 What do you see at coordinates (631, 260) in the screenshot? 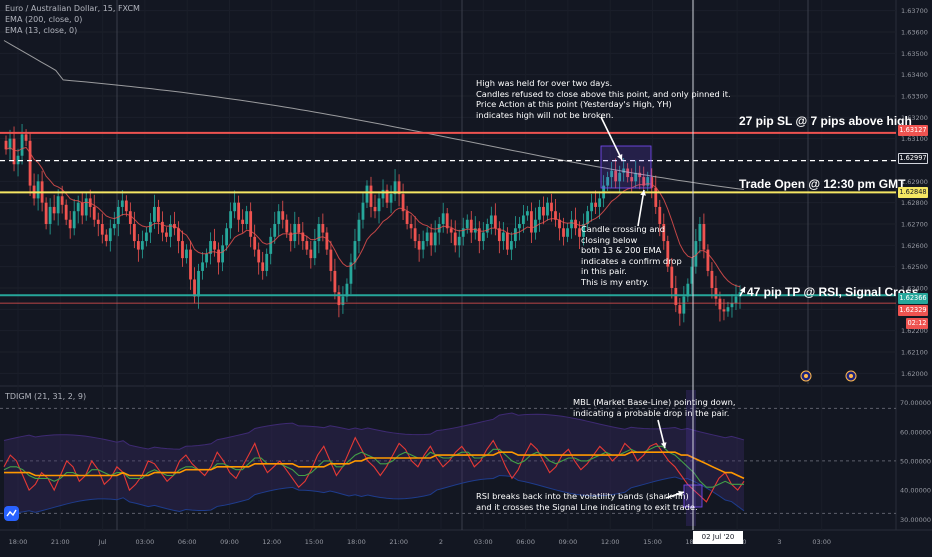
I see `annotation-line: indicates a confirm drop` at bounding box center [631, 260].